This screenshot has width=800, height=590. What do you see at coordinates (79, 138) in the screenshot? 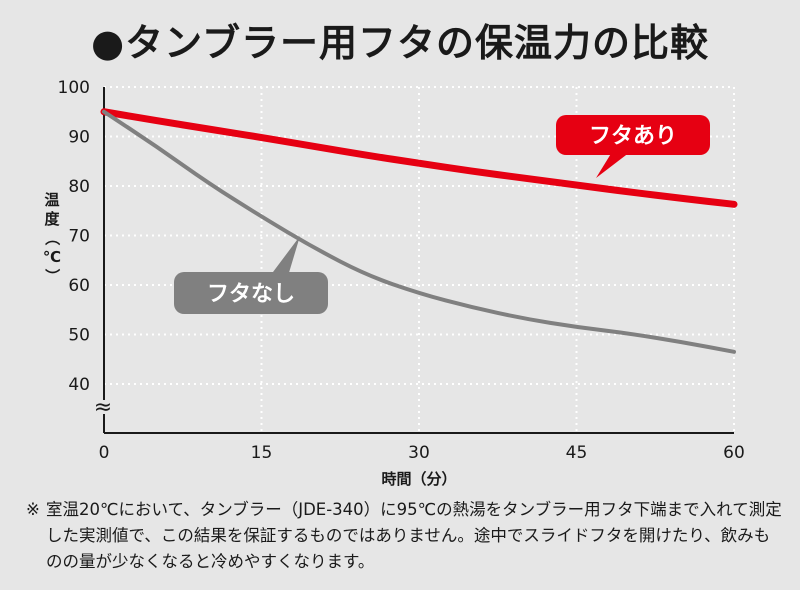
I see `y-tick-label: 90` at bounding box center [79, 138].